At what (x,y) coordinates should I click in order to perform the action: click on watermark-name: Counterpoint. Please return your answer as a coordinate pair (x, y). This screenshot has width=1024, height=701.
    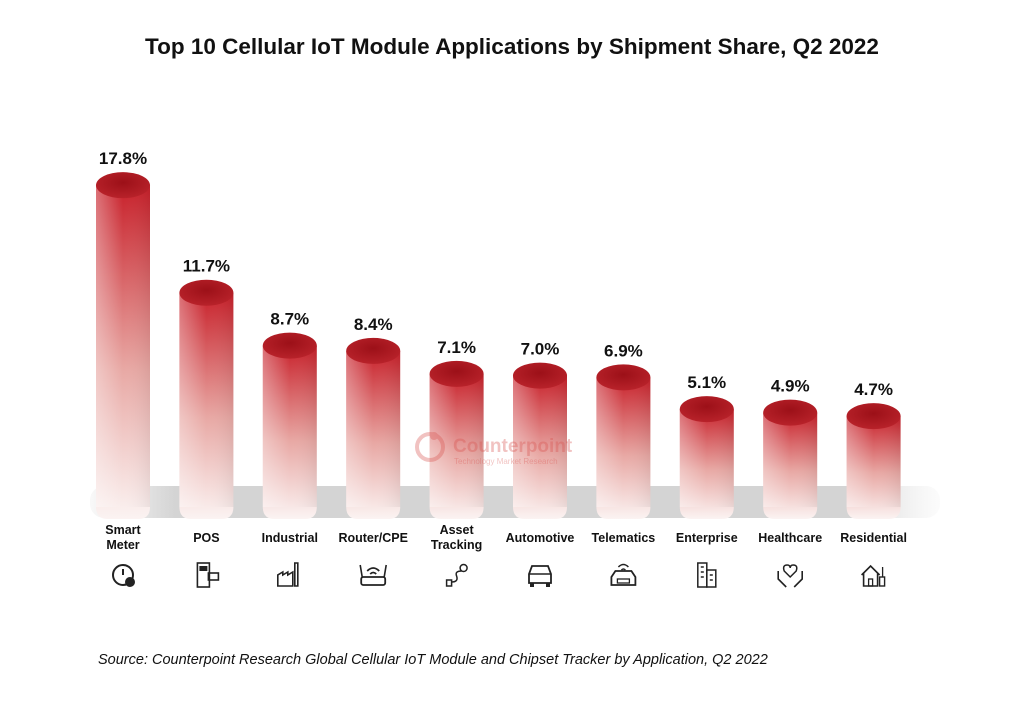
    Looking at the image, I should click on (513, 446).